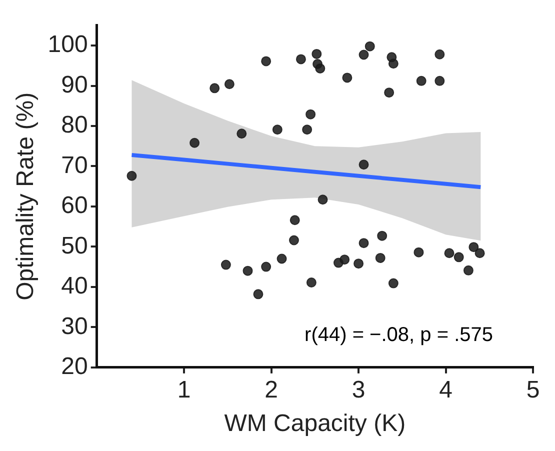 This screenshot has width=555, height=451. What do you see at coordinates (445, 390) in the screenshot?
I see `x-tick-label: 4` at bounding box center [445, 390].